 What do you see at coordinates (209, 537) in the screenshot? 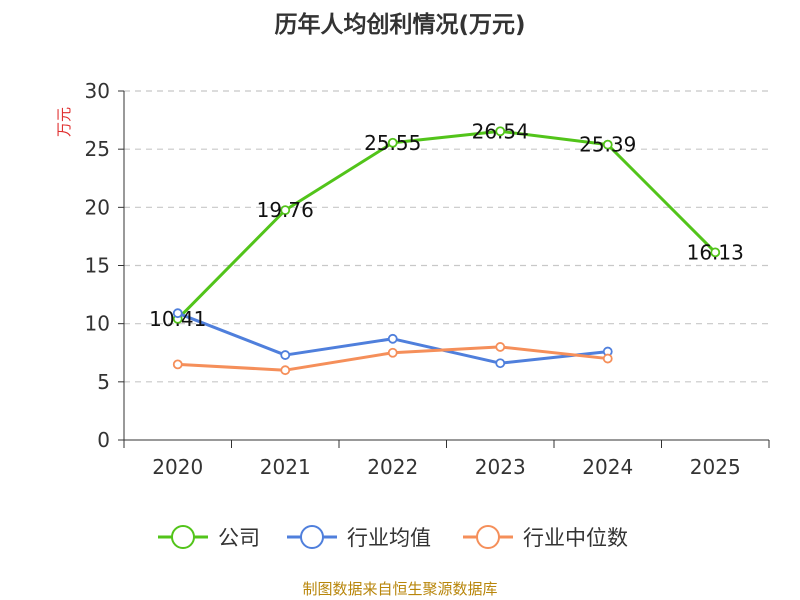
I see `legend-item-0: 公司` at bounding box center [209, 537].